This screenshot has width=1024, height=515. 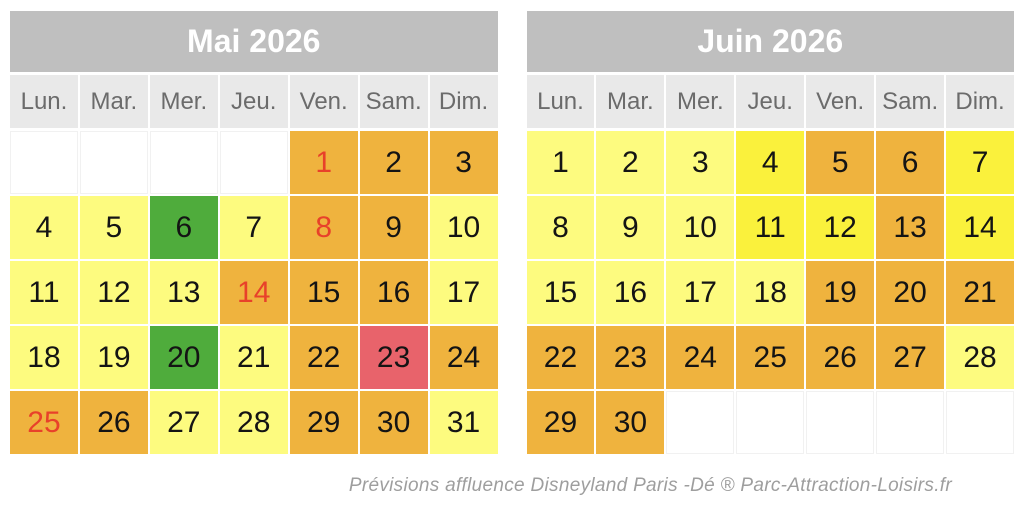 I want to click on calendar-title-june: Juin 2026, so click(x=770, y=41).